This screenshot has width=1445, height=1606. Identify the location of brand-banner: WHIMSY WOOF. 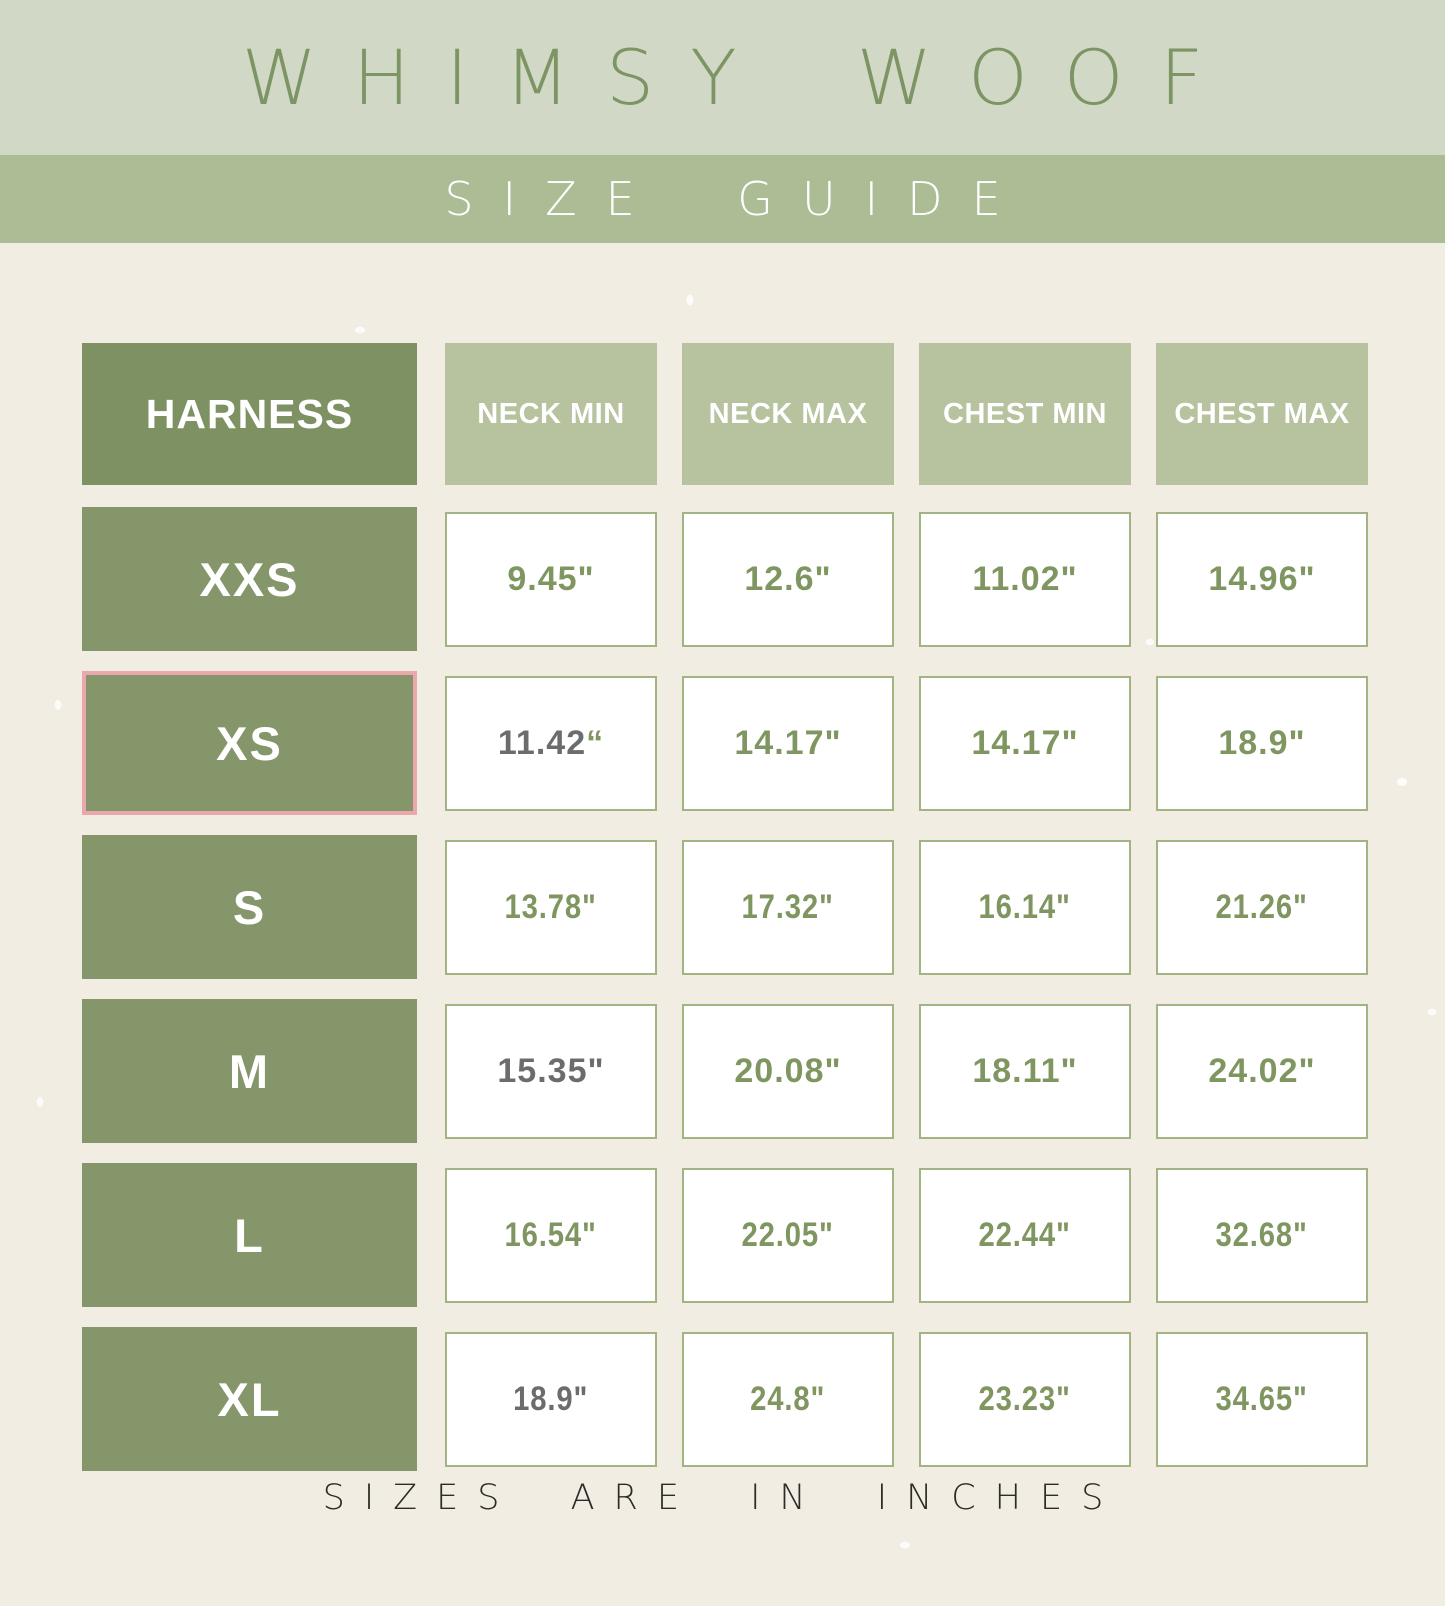
(722, 77).